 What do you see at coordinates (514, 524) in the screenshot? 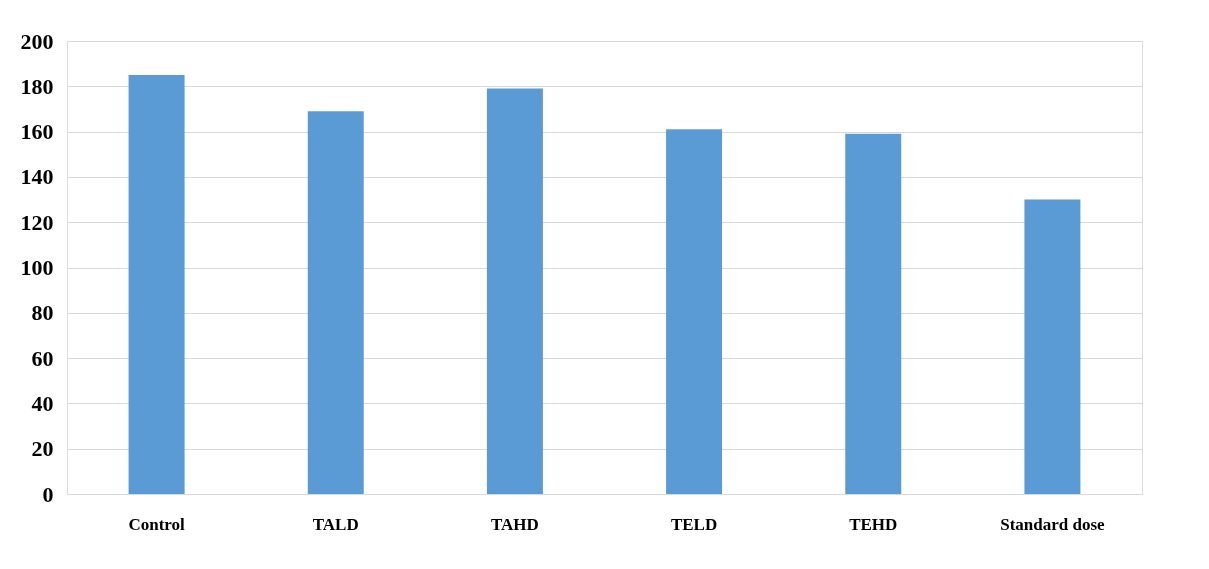
I see `x-tick-label: TAHD` at bounding box center [514, 524].